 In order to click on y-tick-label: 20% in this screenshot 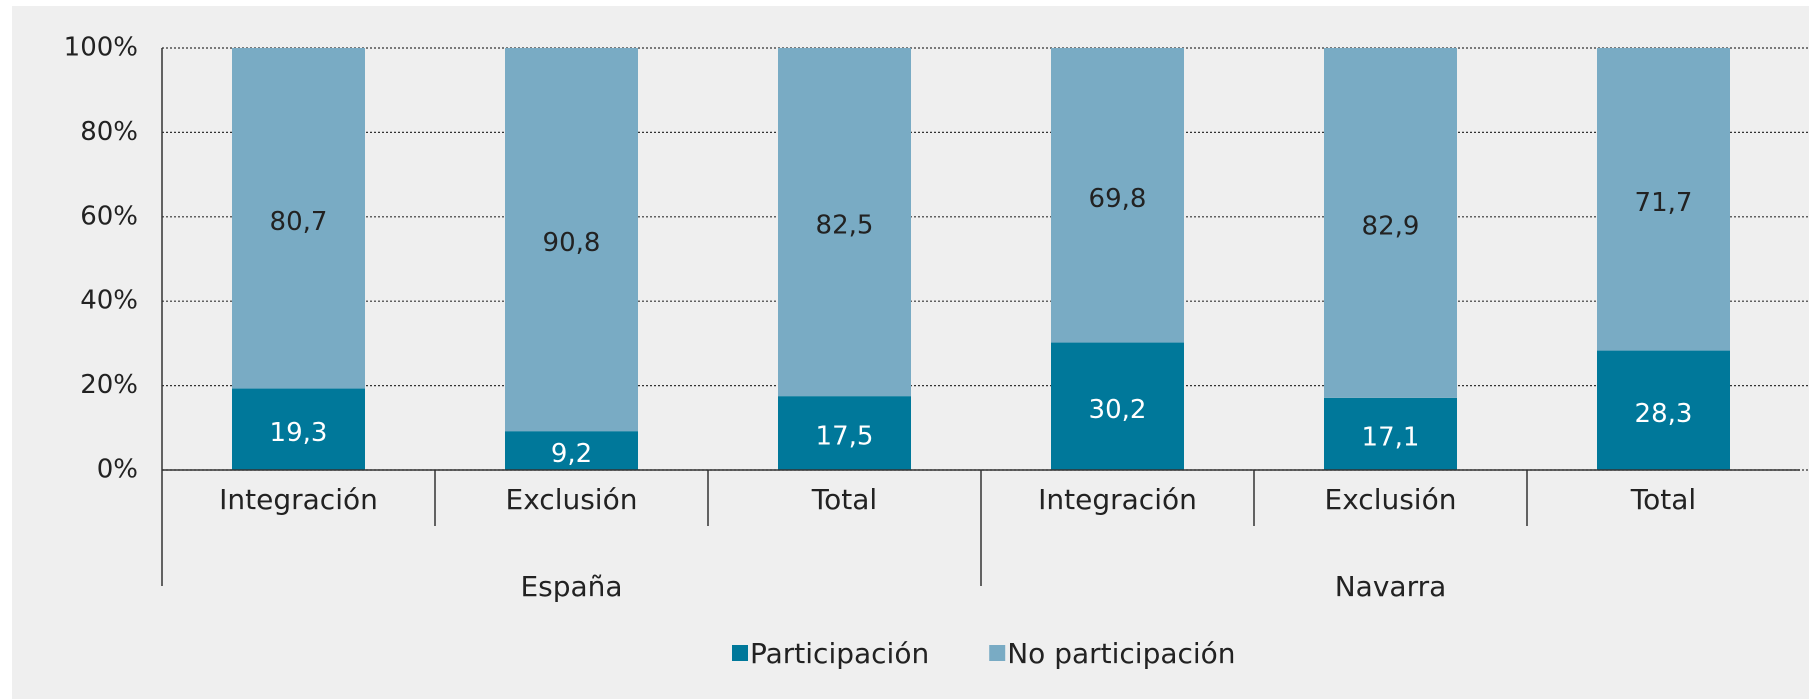, I will do `click(109, 385)`.